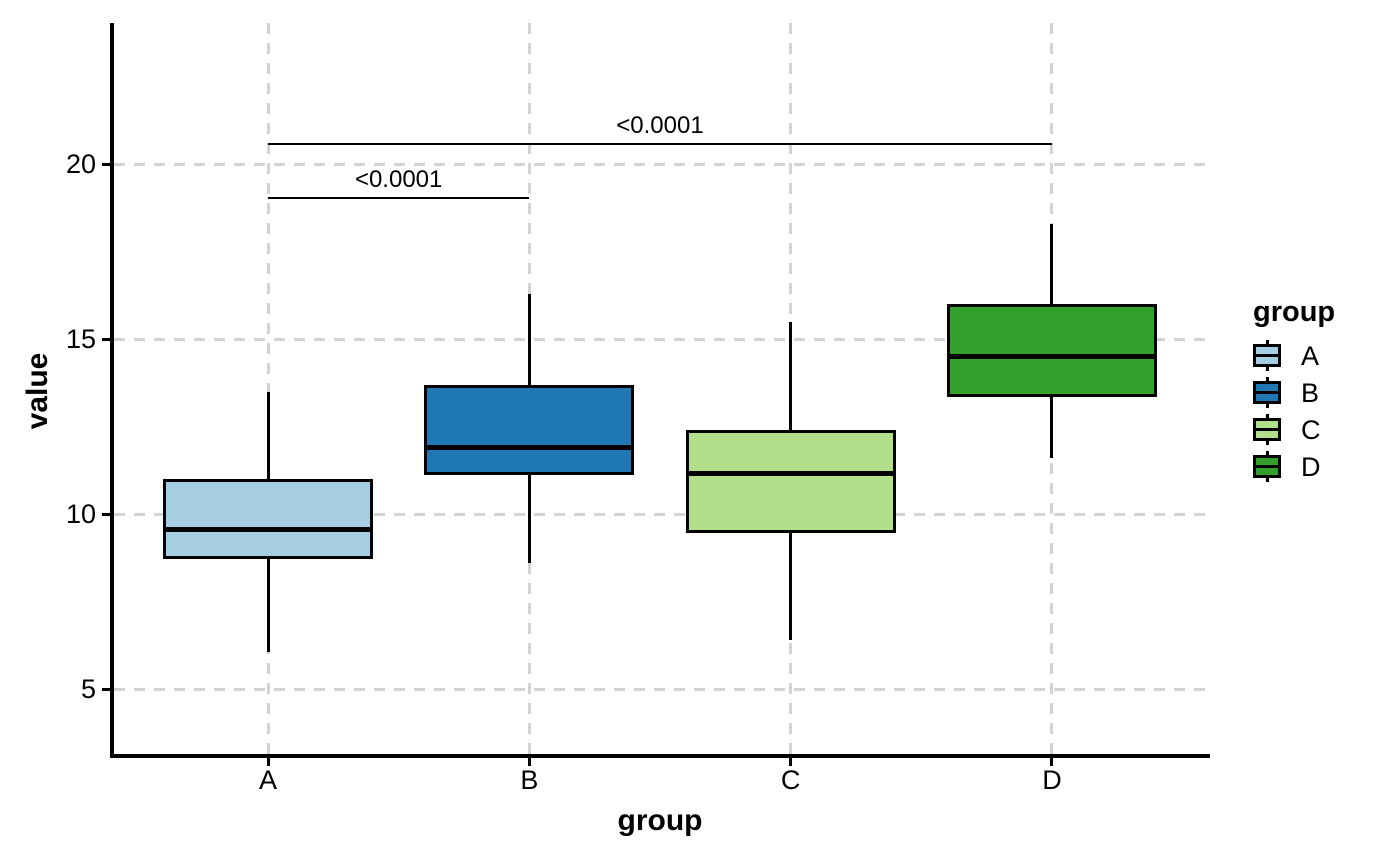  Describe the element at coordinates (790, 481) in the screenshot. I see `box-C` at that location.